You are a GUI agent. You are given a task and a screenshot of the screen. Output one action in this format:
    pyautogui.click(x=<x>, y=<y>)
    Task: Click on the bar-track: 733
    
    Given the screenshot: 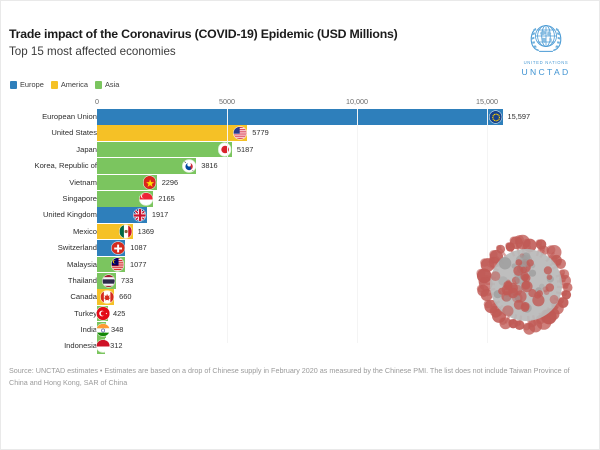 What is the action you would take?
    pyautogui.click(x=311, y=280)
    